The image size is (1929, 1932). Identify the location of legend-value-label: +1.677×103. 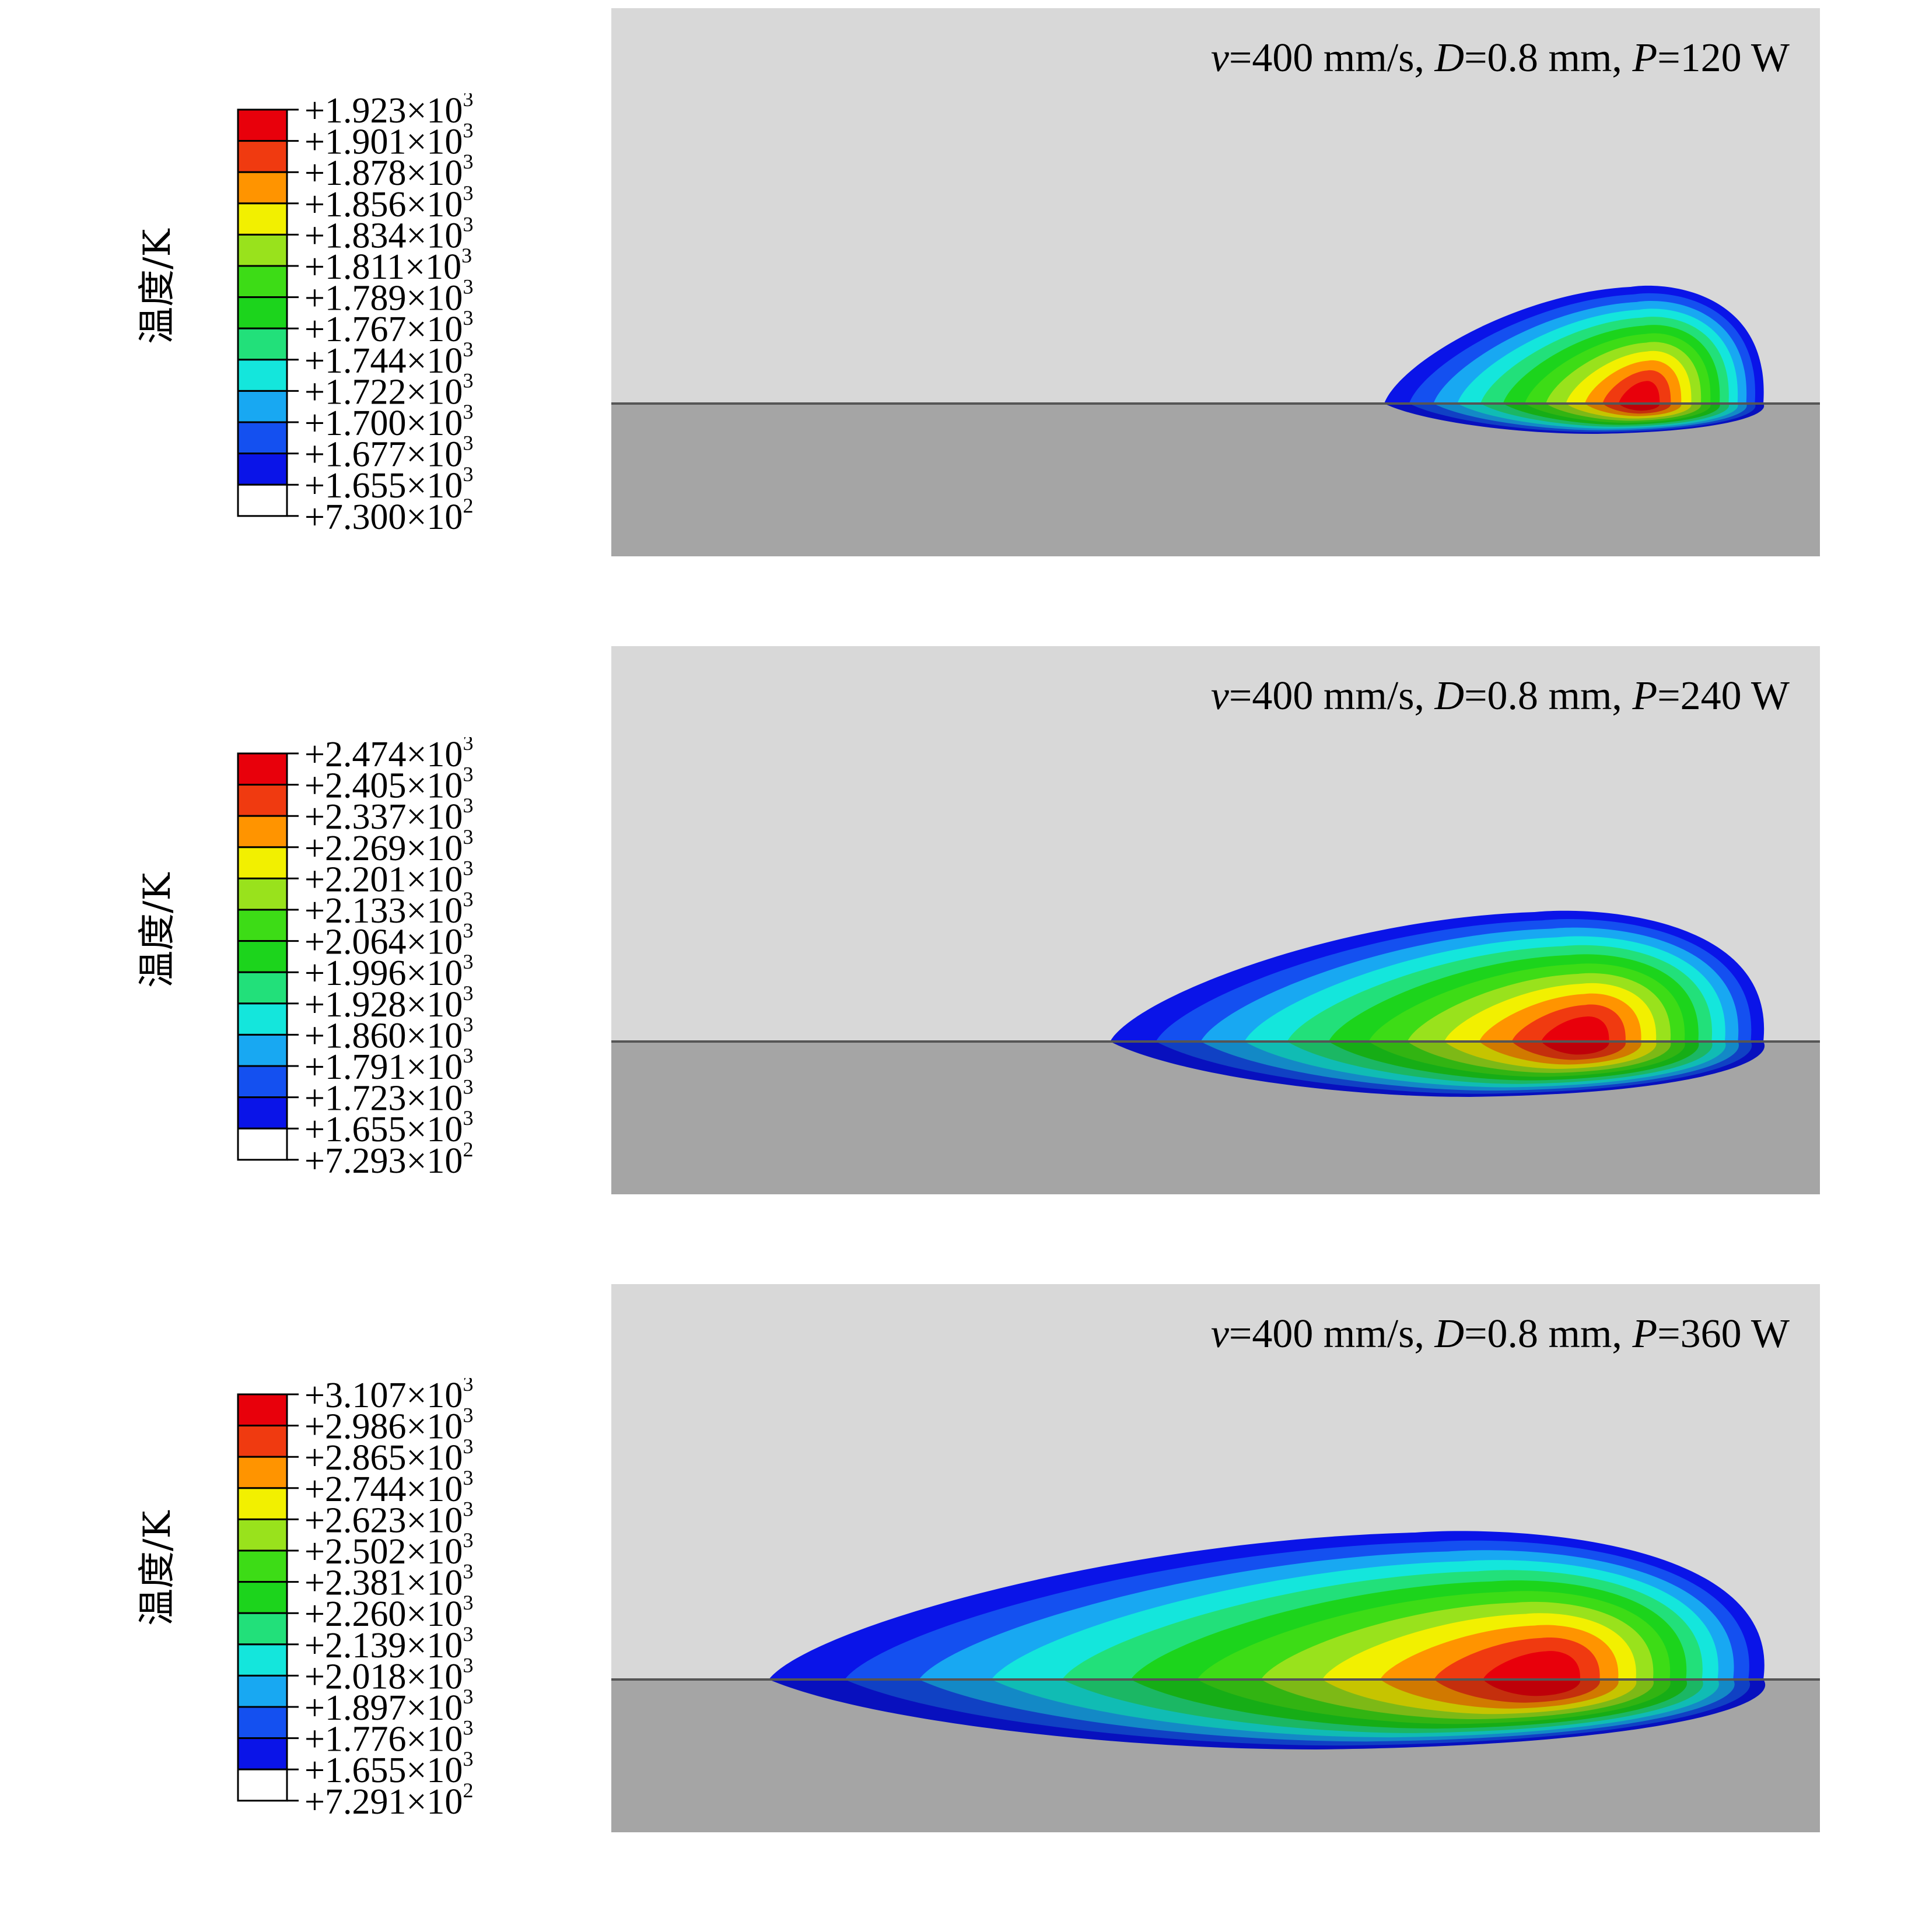
(388, 453).